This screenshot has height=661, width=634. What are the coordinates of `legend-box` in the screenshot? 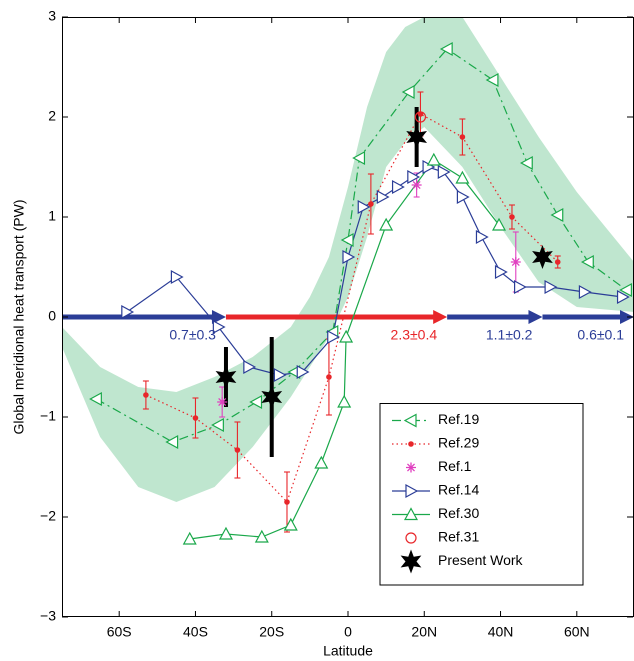 It's located at (481, 494).